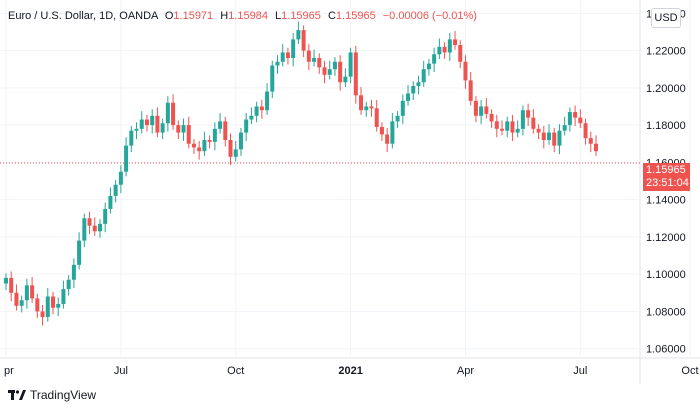 The width and height of the screenshot is (700, 408). Describe the element at coordinates (666, 312) in the screenshot. I see `y-tick-label: 1.08000` at that location.